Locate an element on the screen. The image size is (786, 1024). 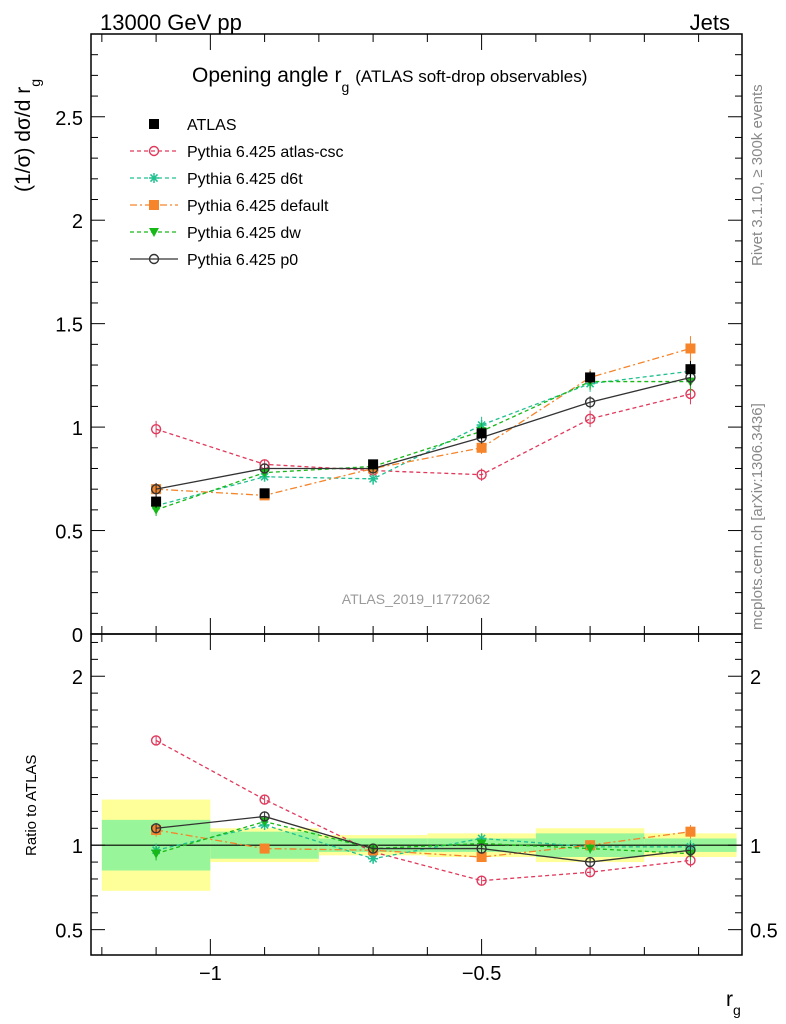
y-ratio-tick-label-right-1: 1 is located at coordinates (755, 847).